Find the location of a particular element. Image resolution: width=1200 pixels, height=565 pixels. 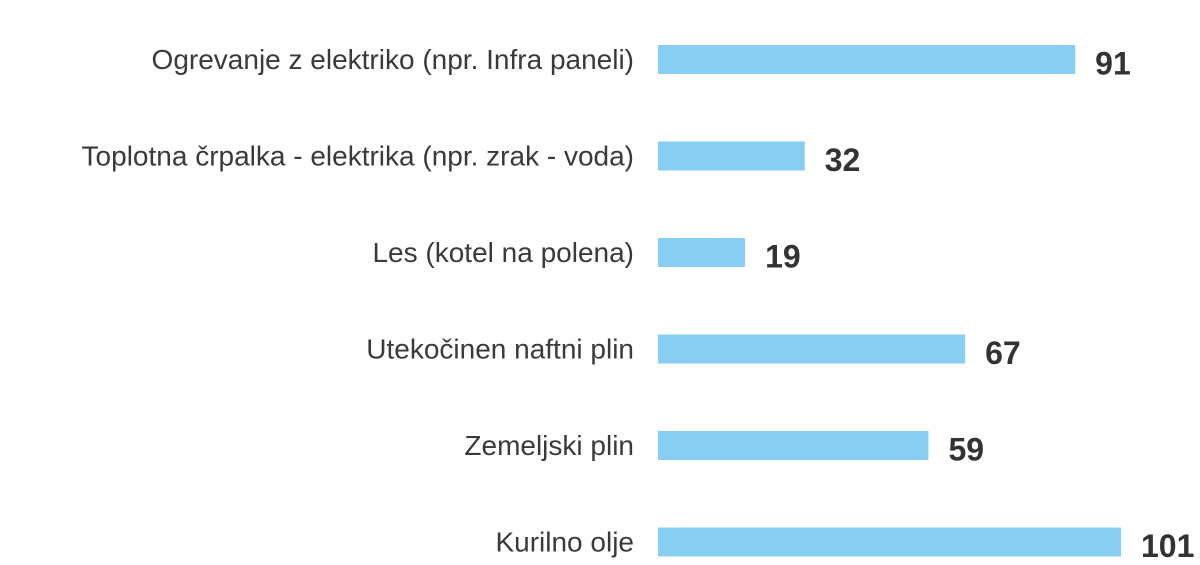

value-label: 19 is located at coordinates (783, 257).